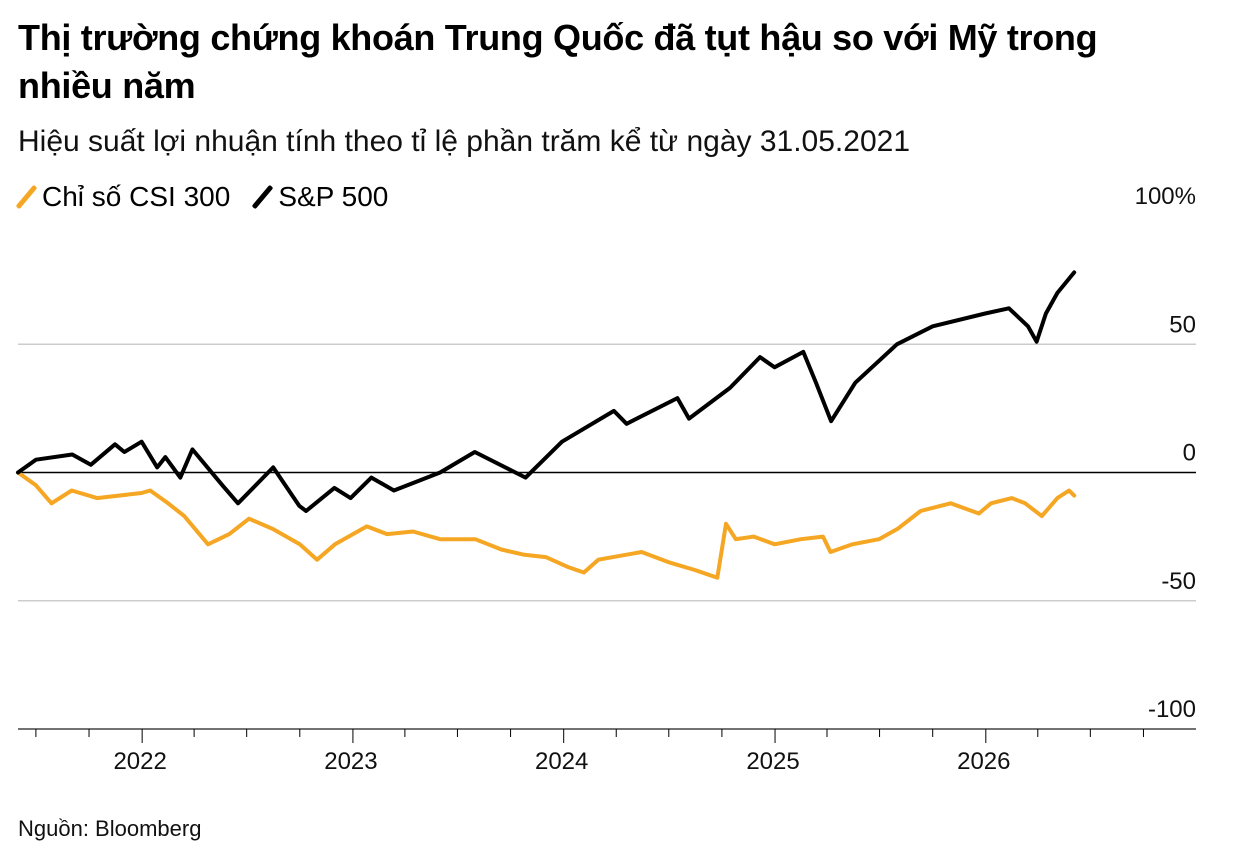 The width and height of the screenshot is (1246, 864). What do you see at coordinates (333, 196) in the screenshot?
I see `legend-label-sp500: S&P 500` at bounding box center [333, 196].